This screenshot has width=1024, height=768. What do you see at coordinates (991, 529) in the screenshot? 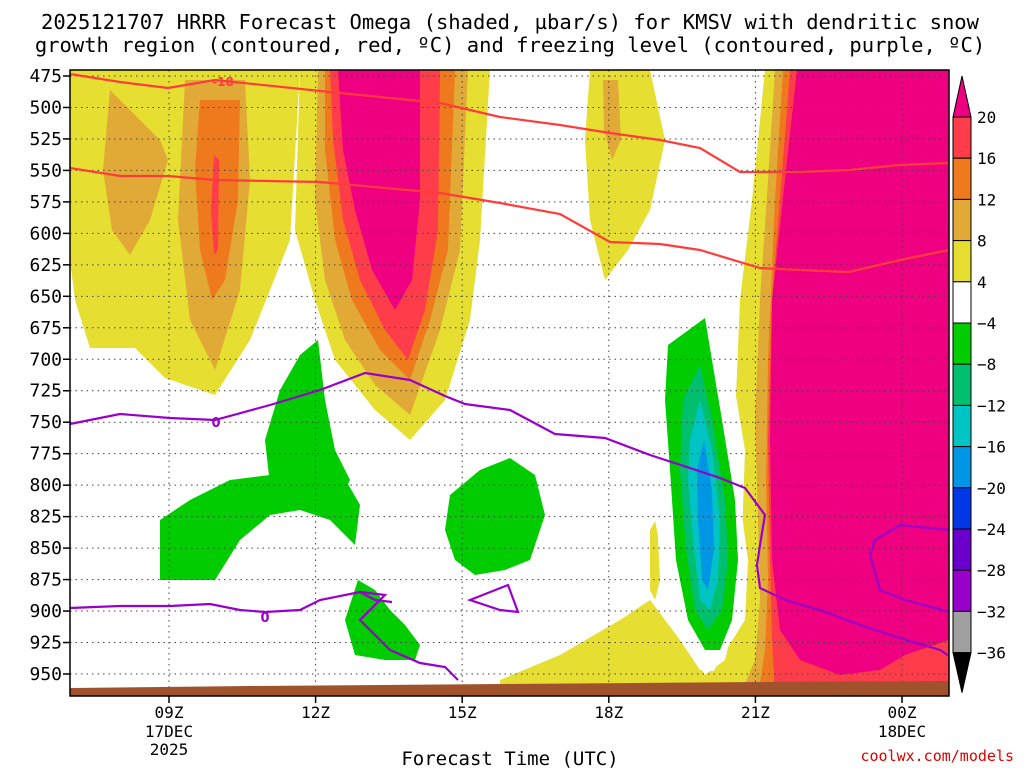
I see `colorbar-label: −24` at bounding box center [991, 529].